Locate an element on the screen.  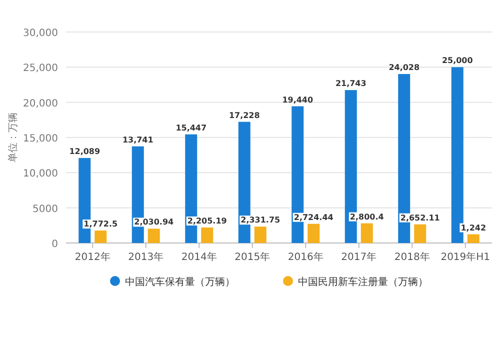
legend-label: 中国民用新车注册量（万辆） is located at coordinates (363, 282).